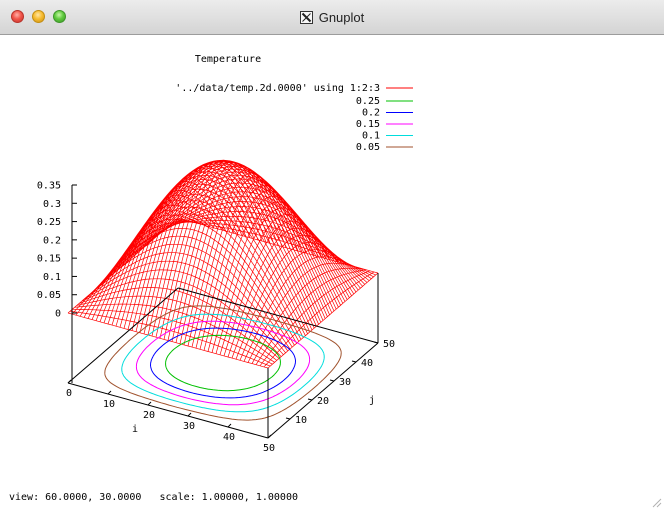  Describe the element at coordinates (123, 335) in the screenshot. I see `left-axis-line` at that location.